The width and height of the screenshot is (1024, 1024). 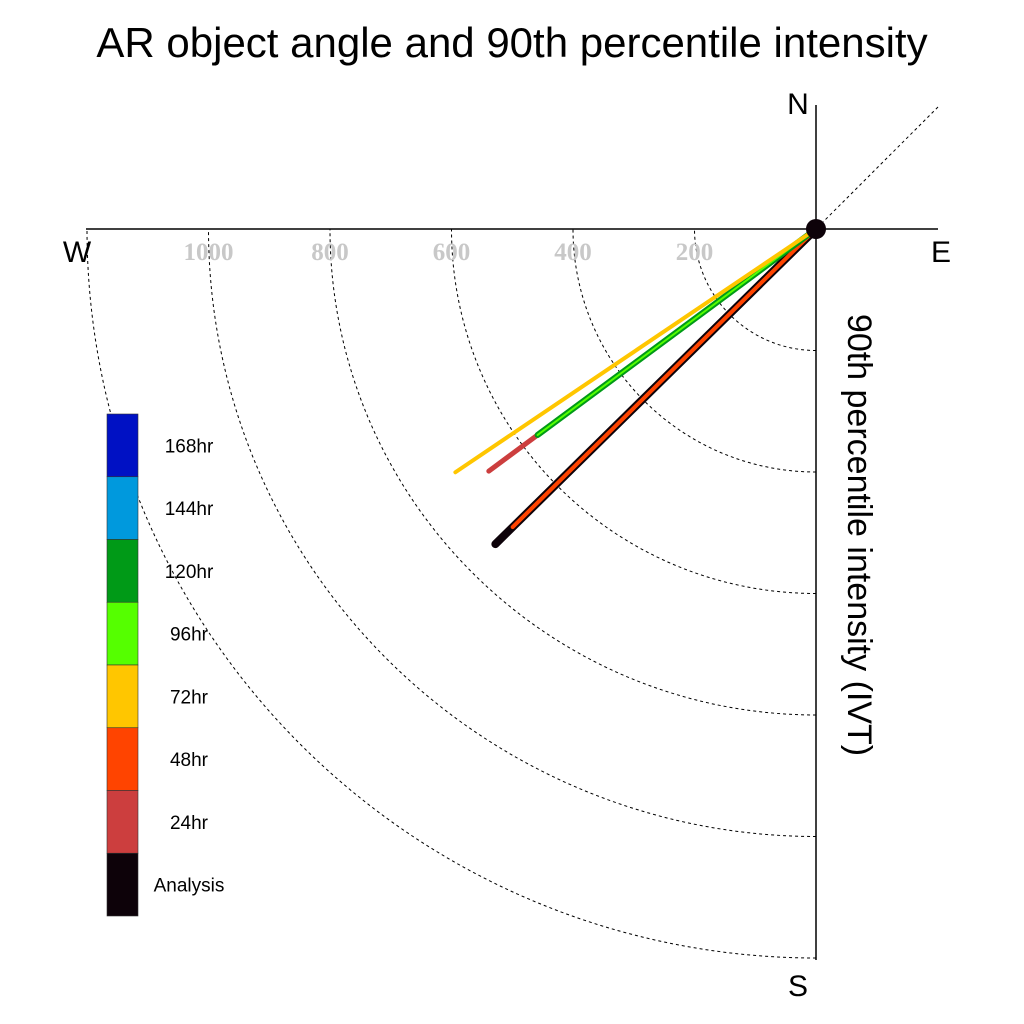 I want to click on legend-swatch-144hr, so click(x=122, y=508).